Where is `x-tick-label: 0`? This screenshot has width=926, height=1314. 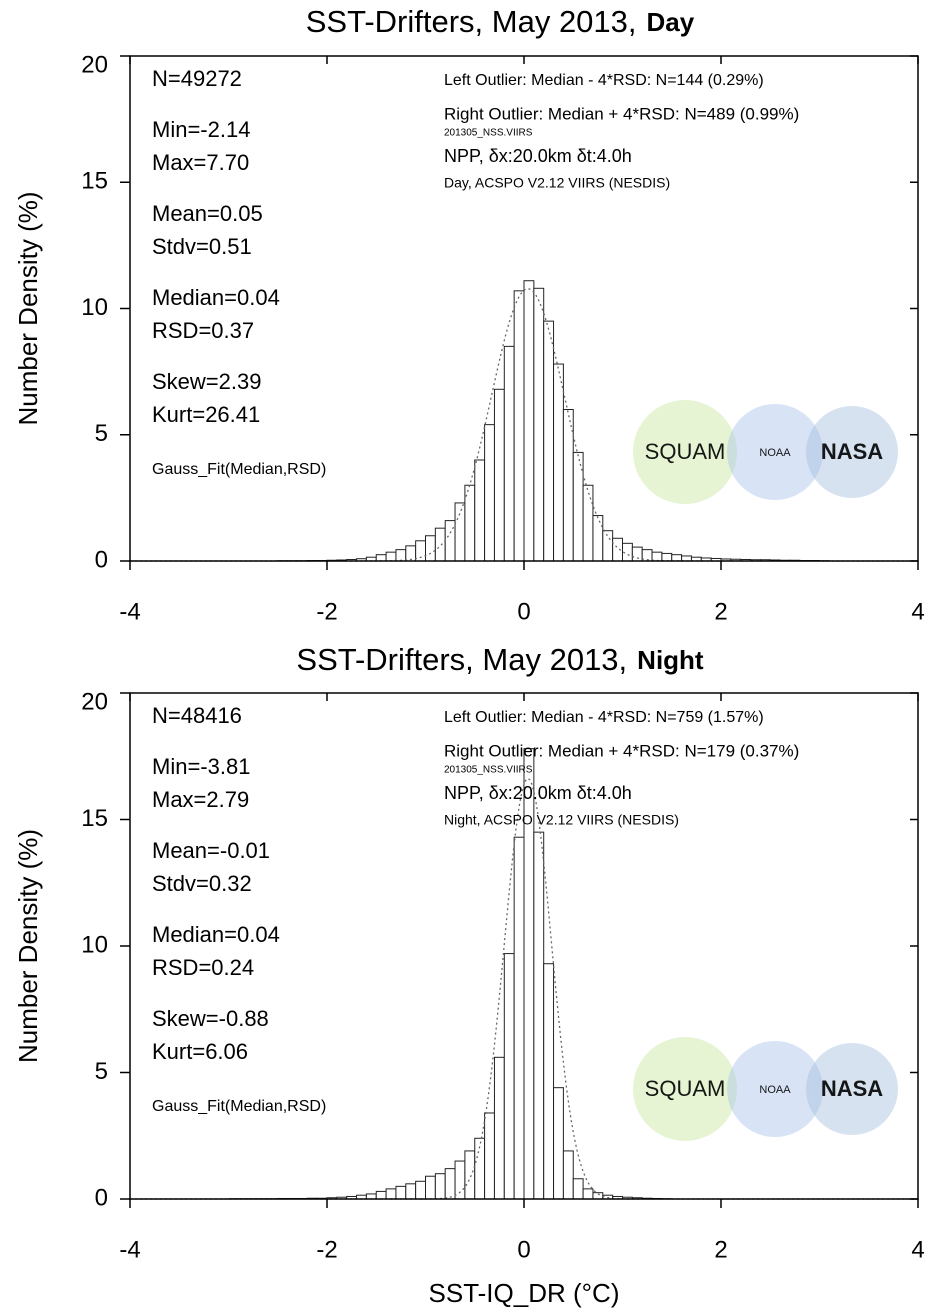 x-tick-label: 0 is located at coordinates (523, 611).